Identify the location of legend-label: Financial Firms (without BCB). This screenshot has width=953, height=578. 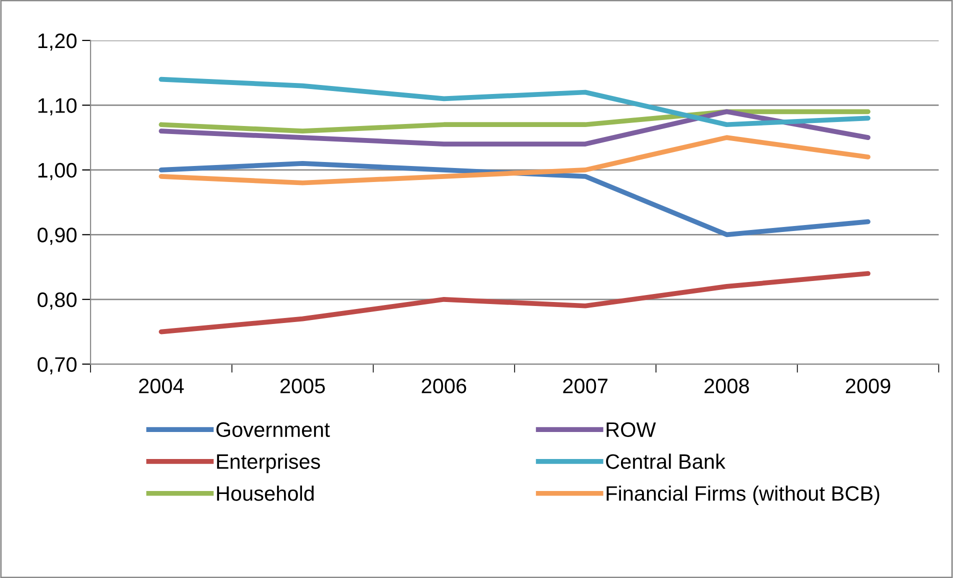
(743, 495).